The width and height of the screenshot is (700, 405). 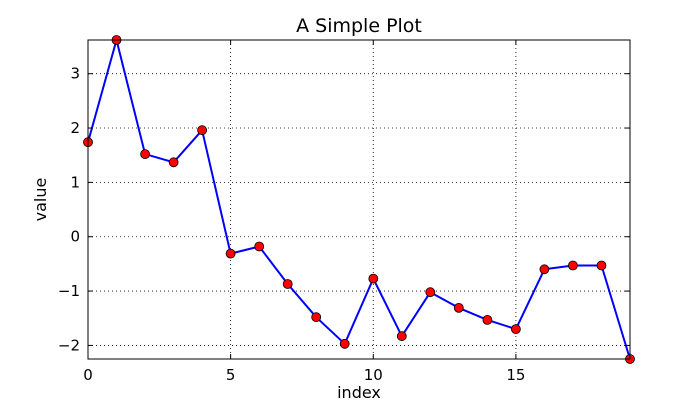 What do you see at coordinates (40, 200) in the screenshot?
I see `y-axis-label: value` at bounding box center [40, 200].